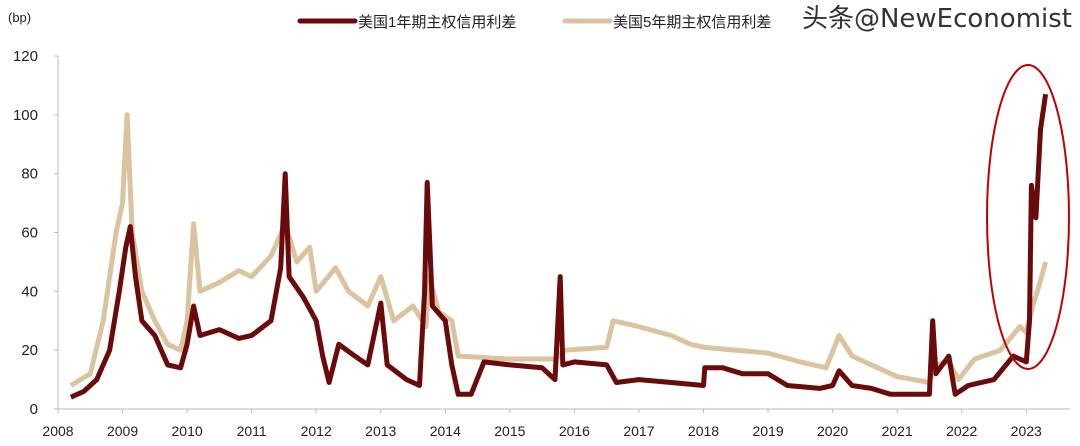 This screenshot has height=446, width=1080. Describe the element at coordinates (767, 431) in the screenshot. I see `x-tick-label: 2019` at that location.